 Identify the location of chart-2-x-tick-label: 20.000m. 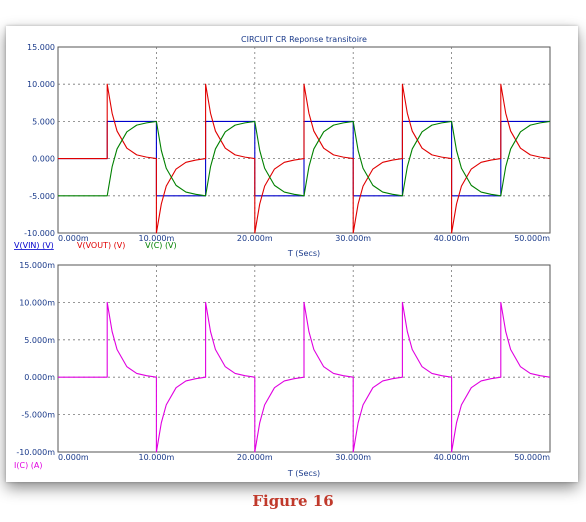
(255, 457).